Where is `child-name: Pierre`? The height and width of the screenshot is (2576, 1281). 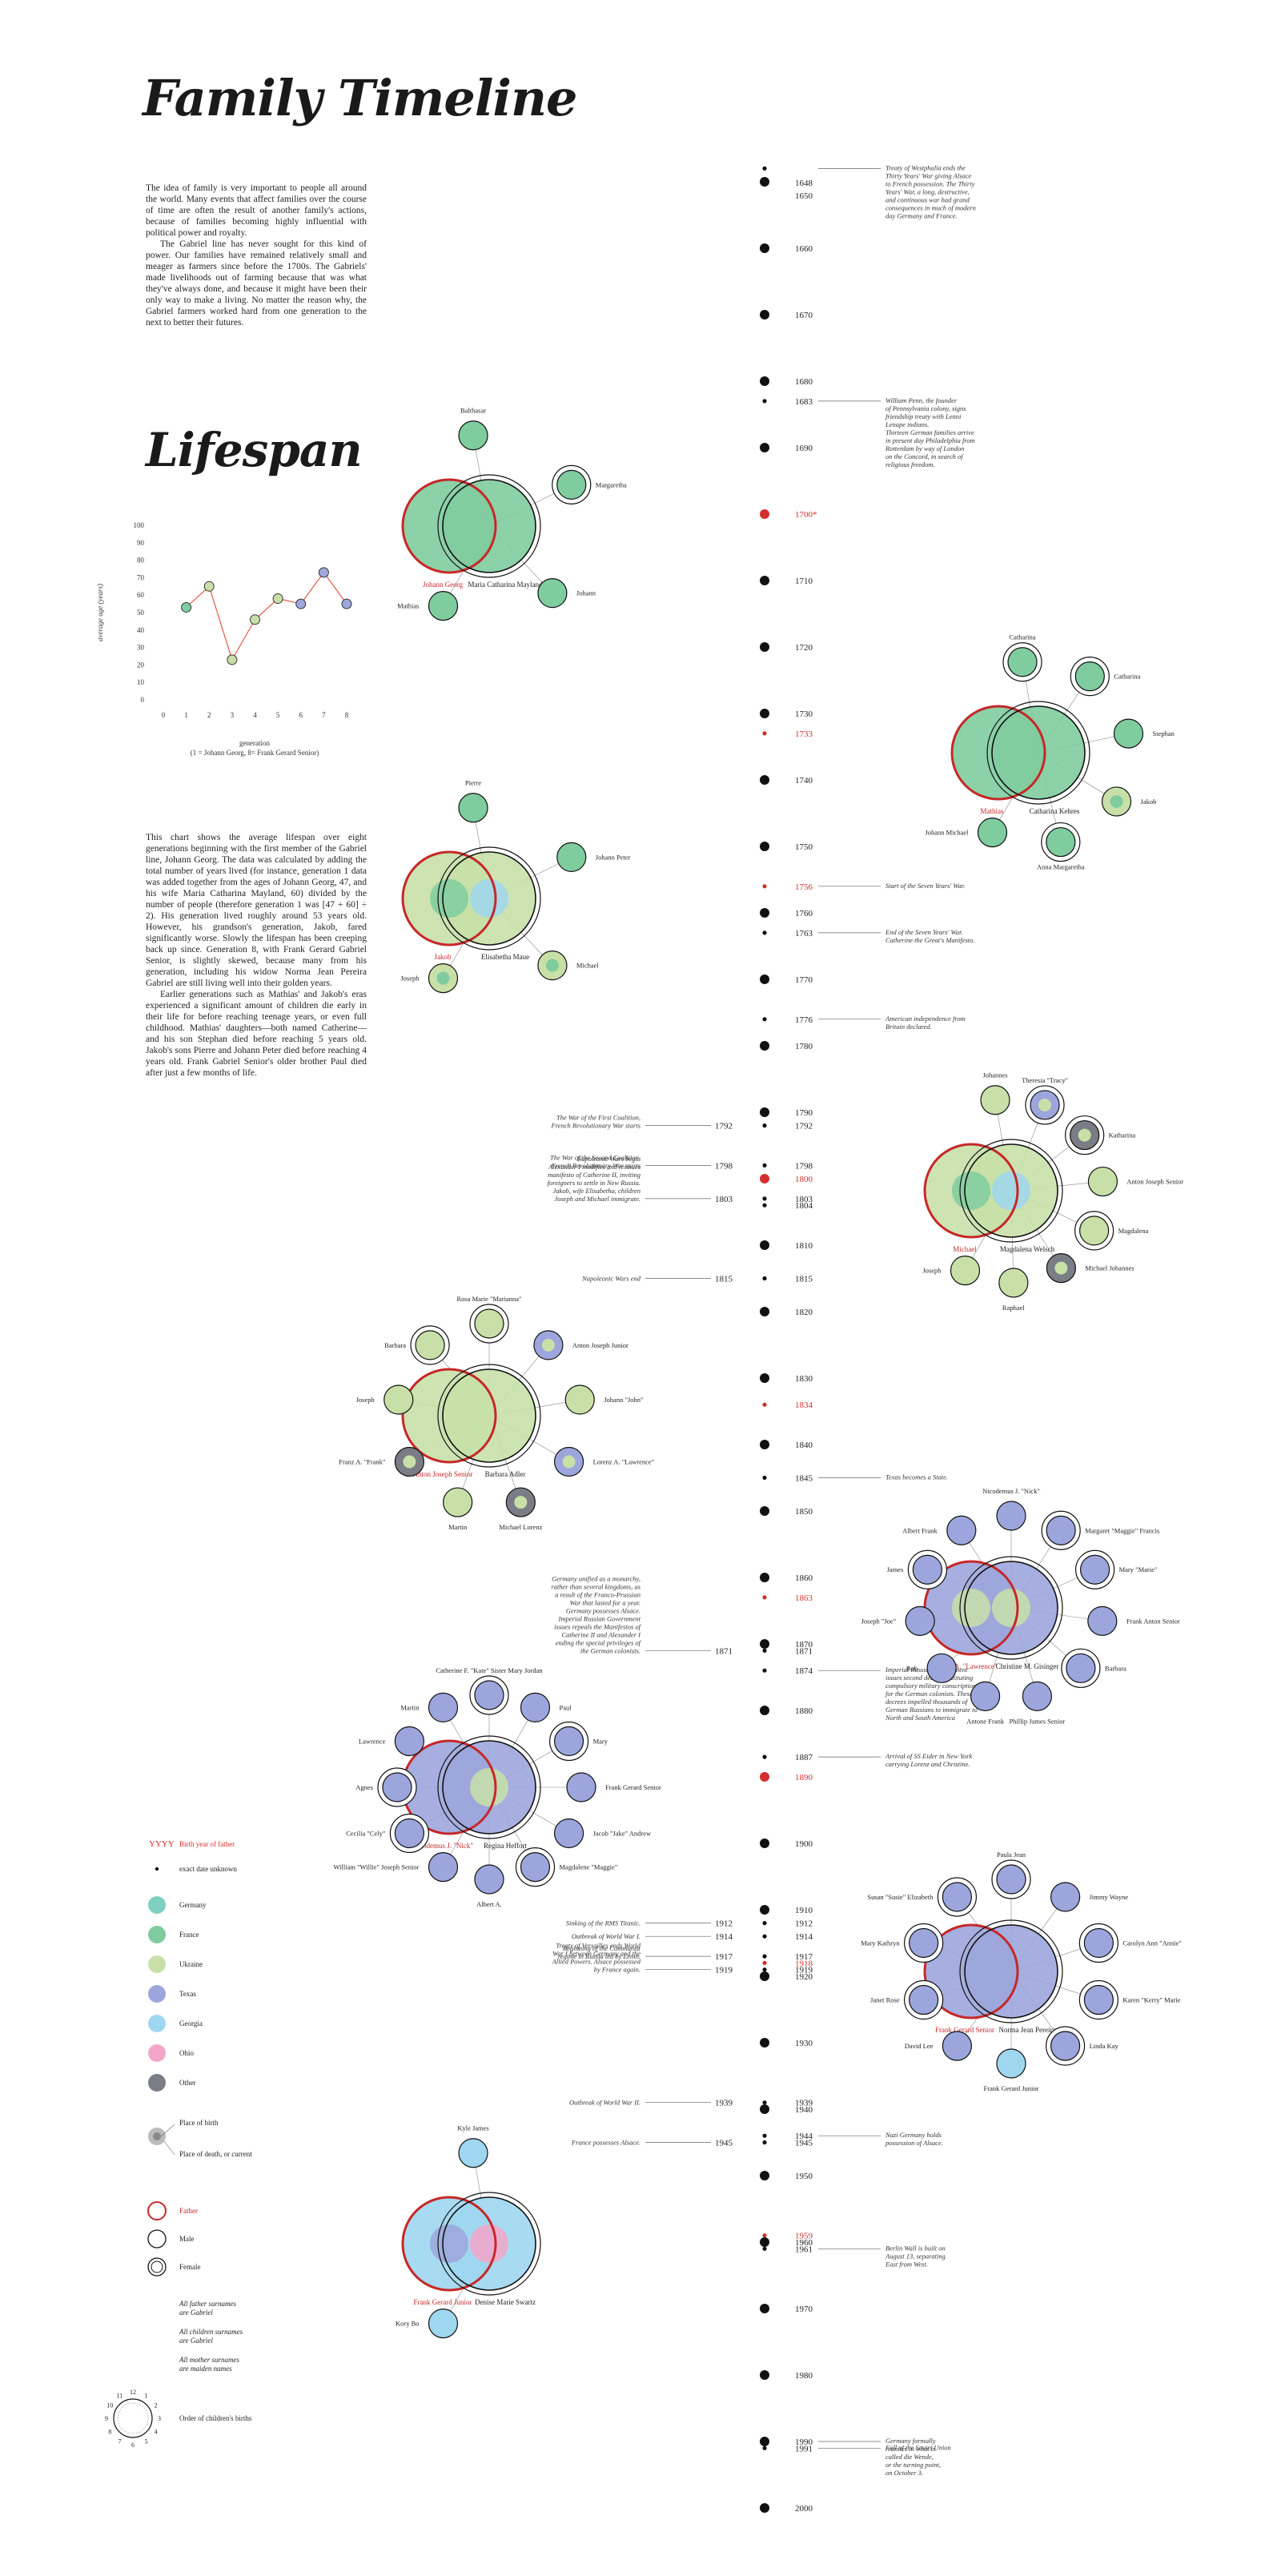 child-name: Pierre is located at coordinates (474, 783).